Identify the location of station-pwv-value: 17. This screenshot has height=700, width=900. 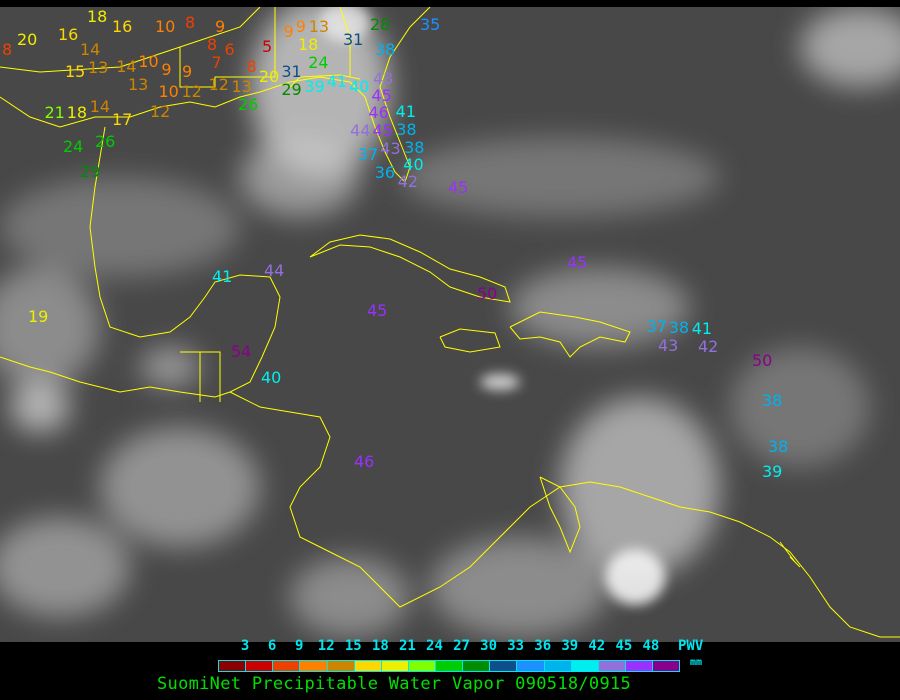
(122, 119).